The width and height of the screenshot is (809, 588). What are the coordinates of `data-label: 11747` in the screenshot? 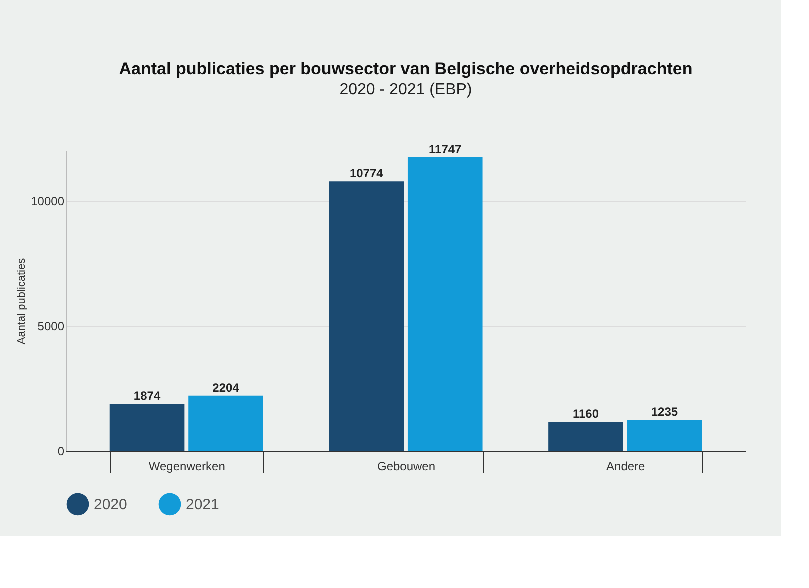 It's located at (445, 149).